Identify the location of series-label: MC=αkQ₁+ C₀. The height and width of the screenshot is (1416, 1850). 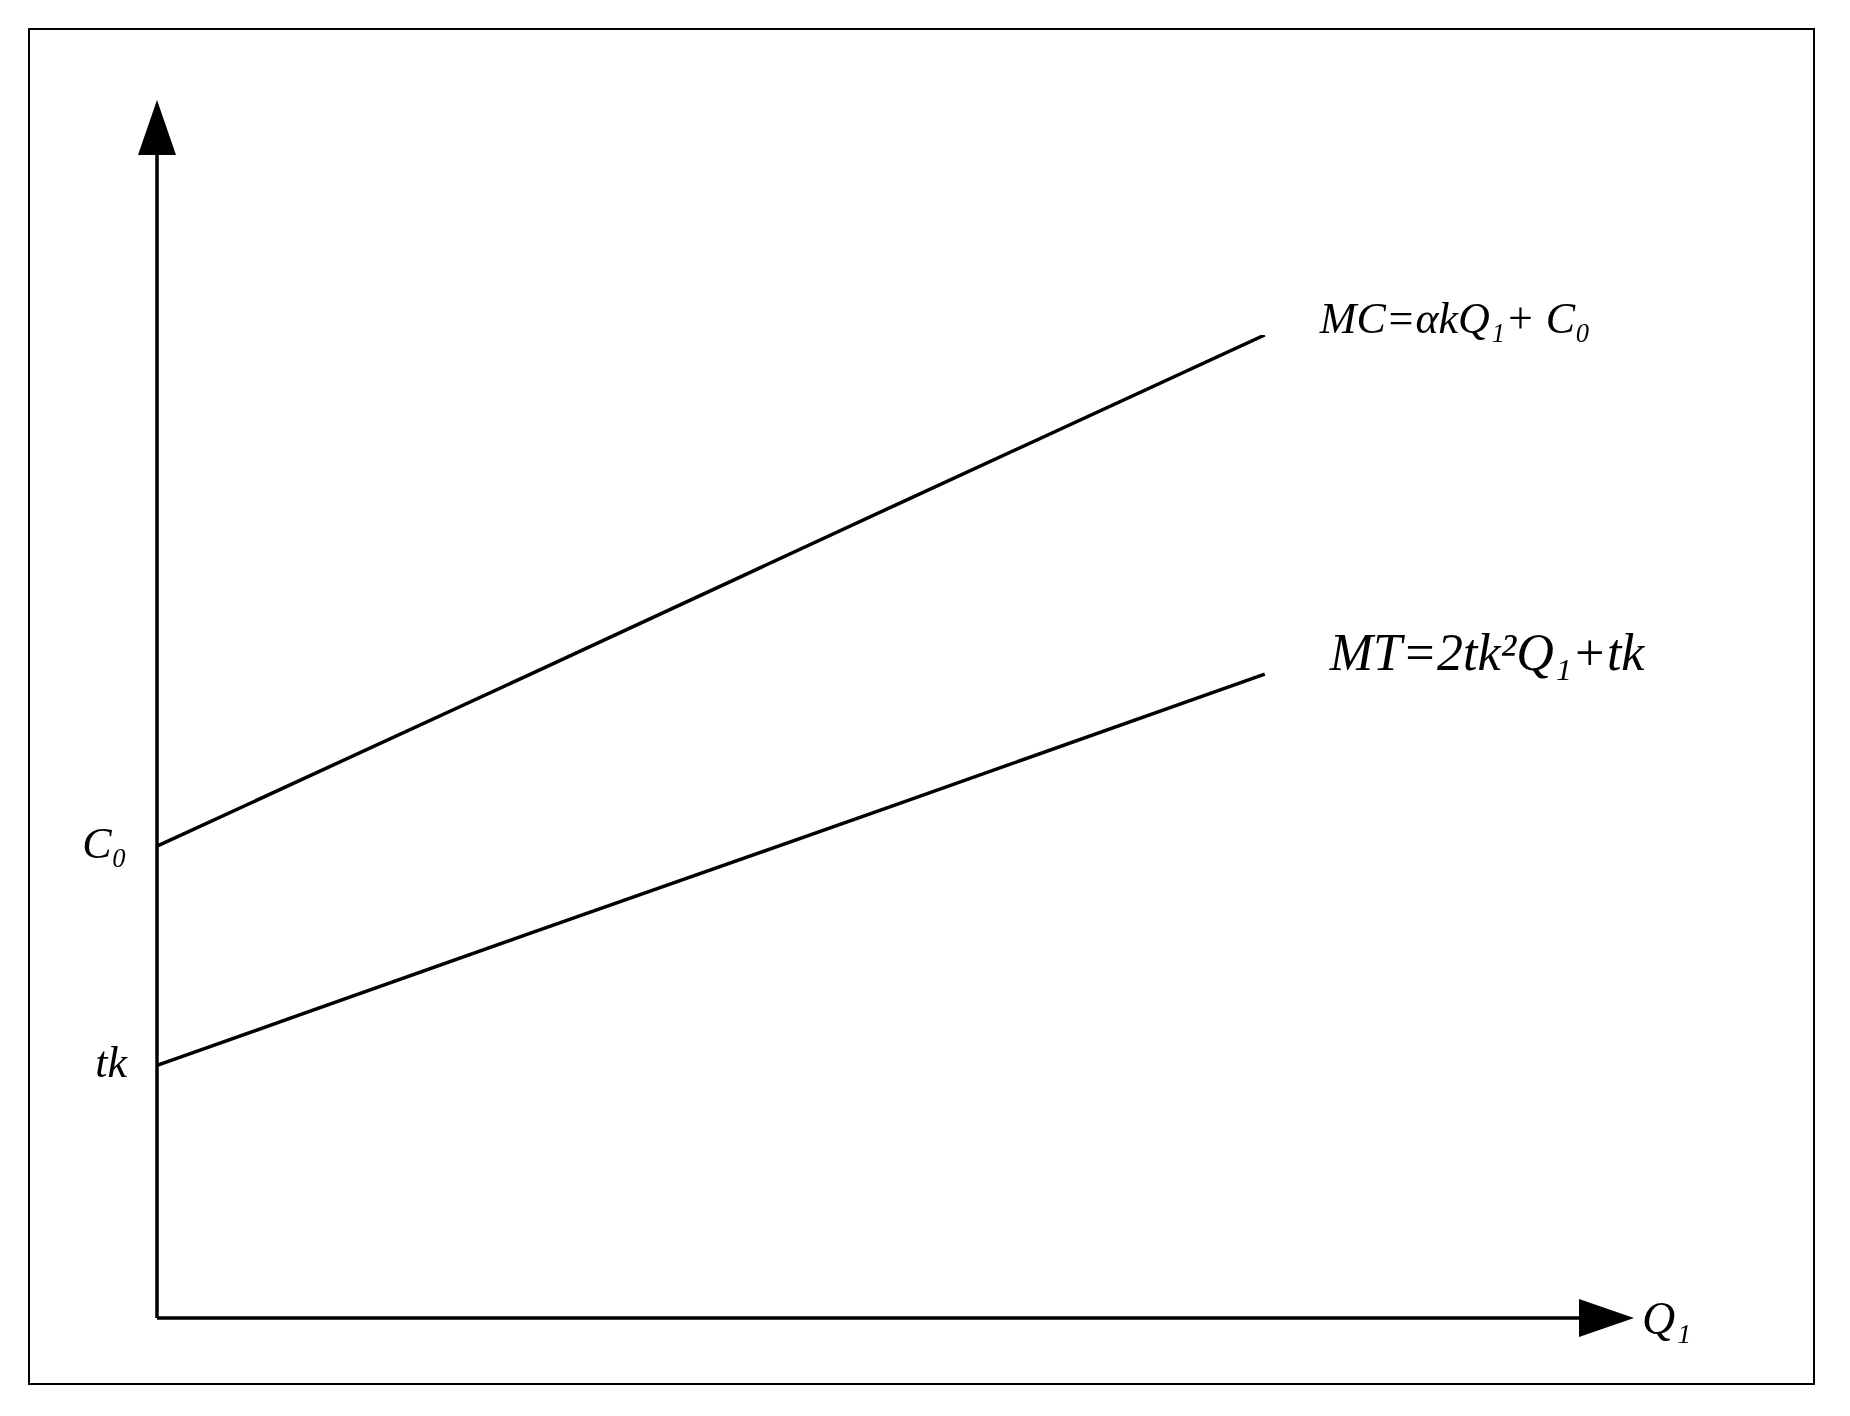
(1454, 318).